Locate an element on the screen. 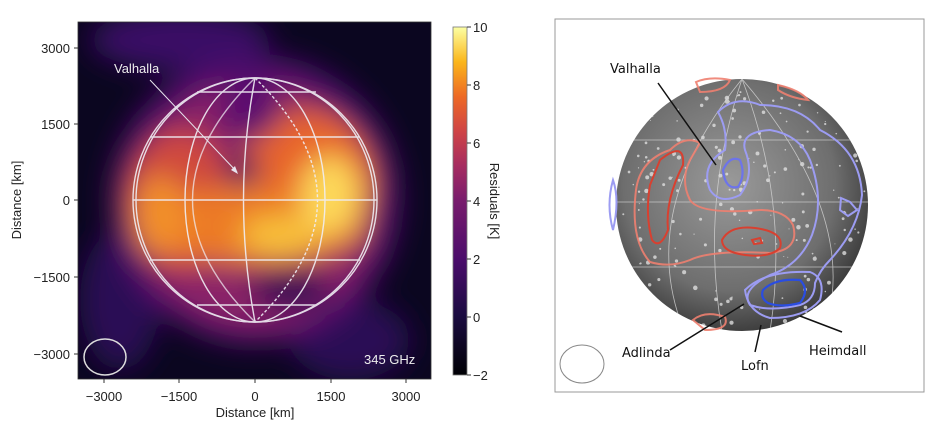 The height and width of the screenshot is (438, 936). x-tick: 3000 is located at coordinates (406, 396).